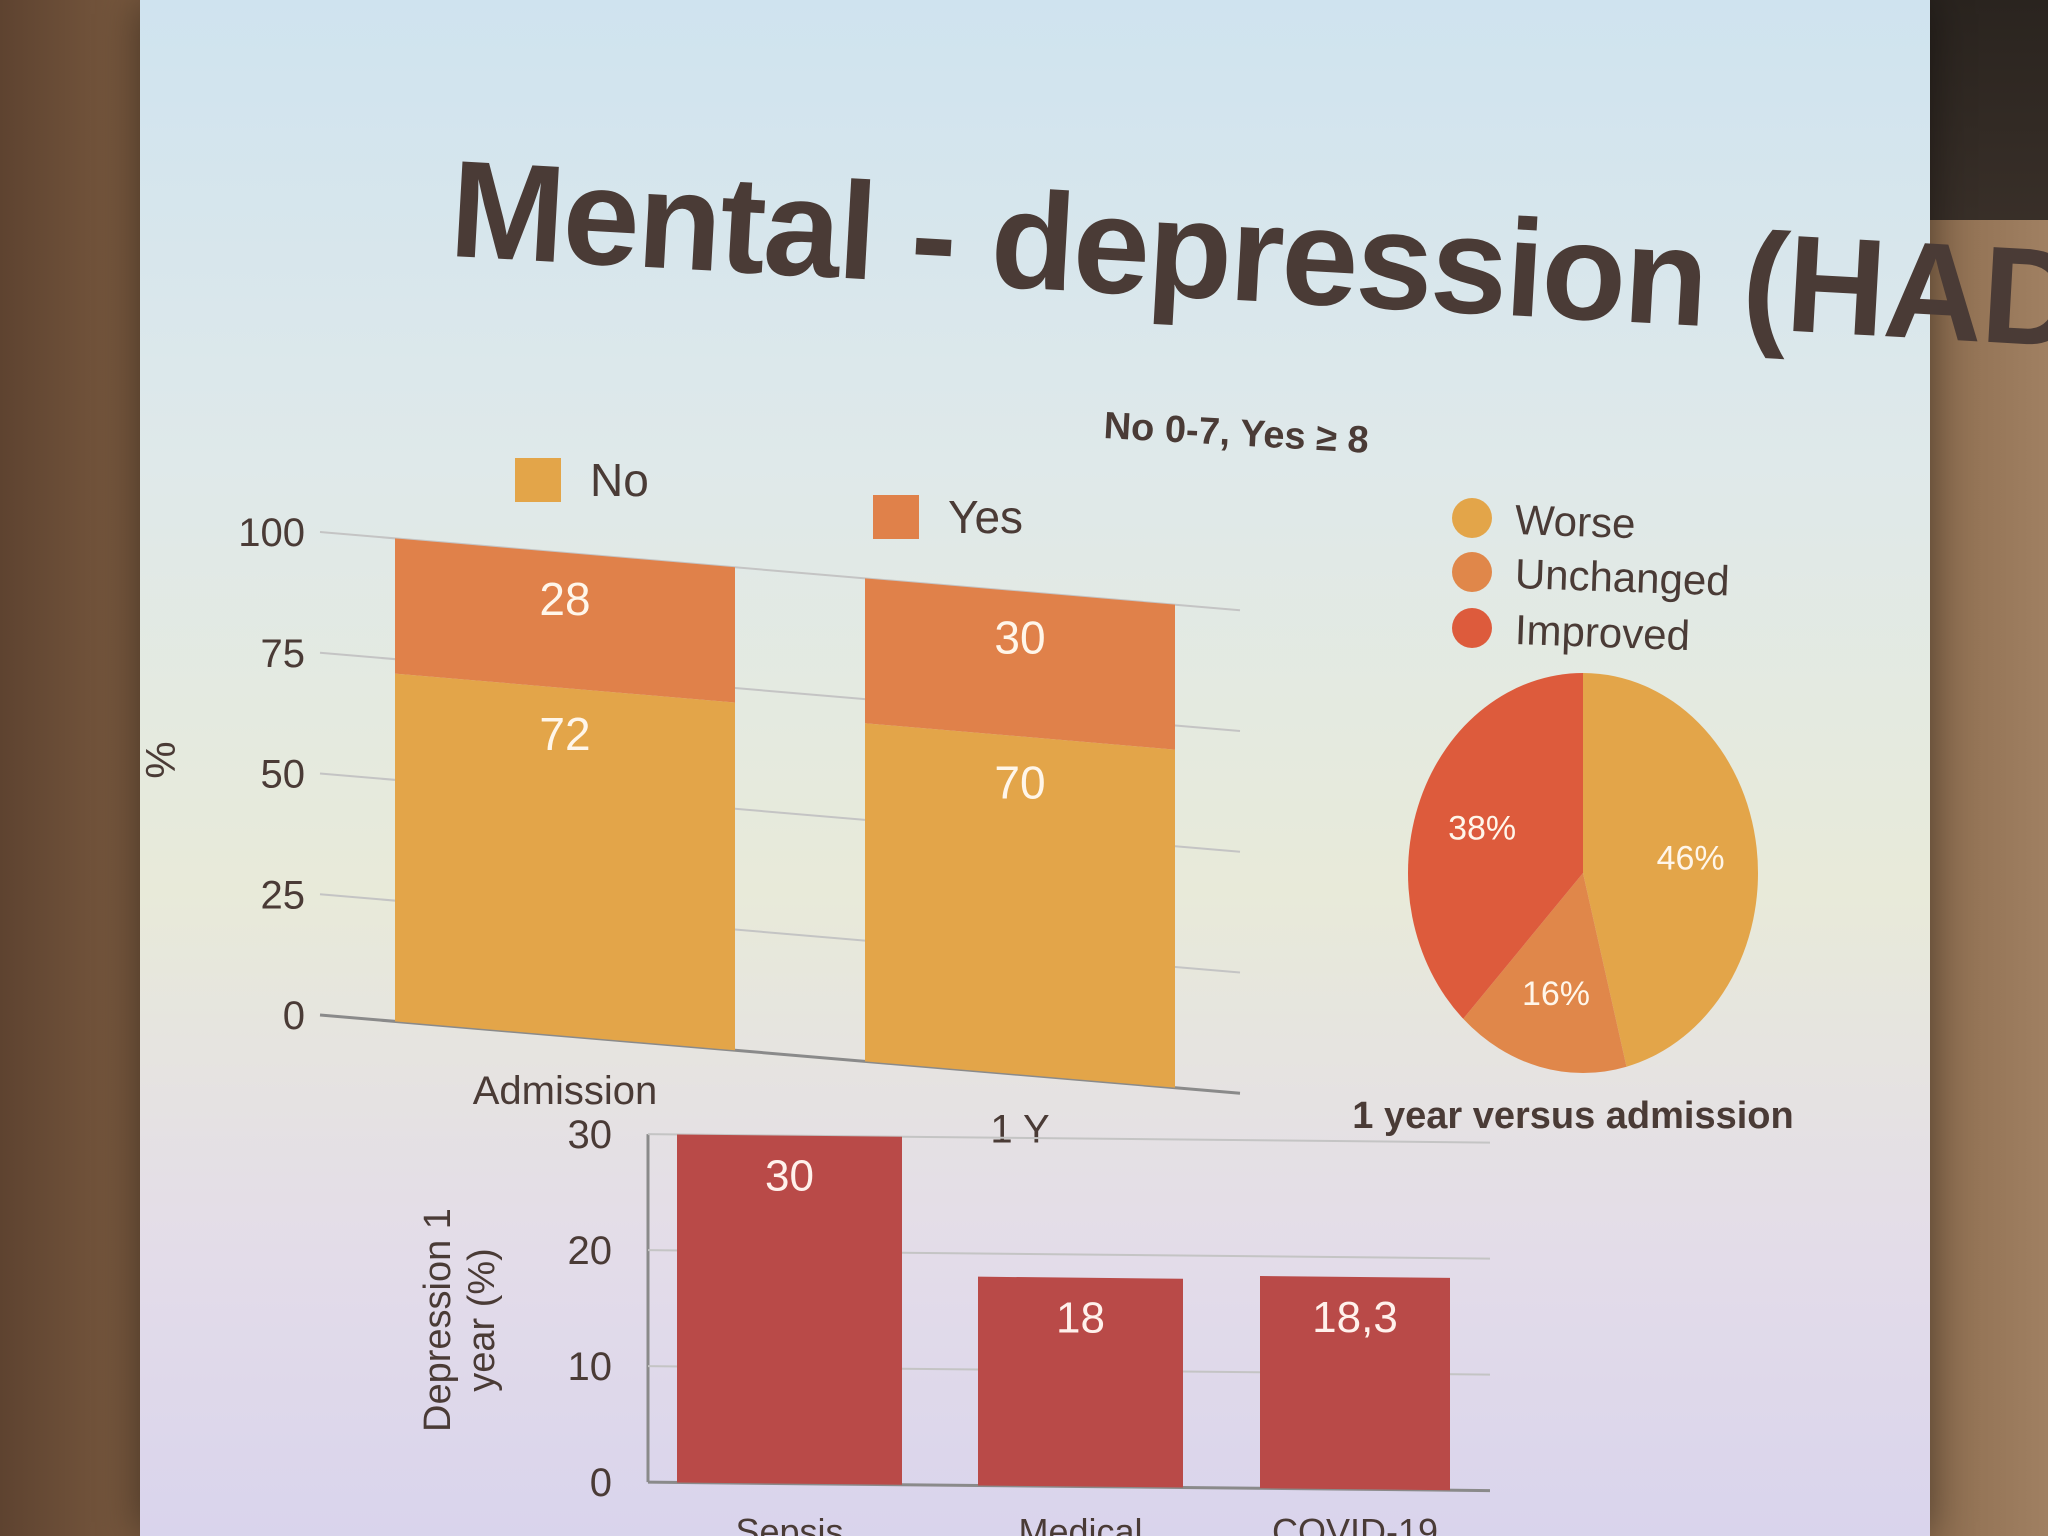  Describe the element at coordinates (564, 734) in the screenshot. I see `data-label: 72` at that location.